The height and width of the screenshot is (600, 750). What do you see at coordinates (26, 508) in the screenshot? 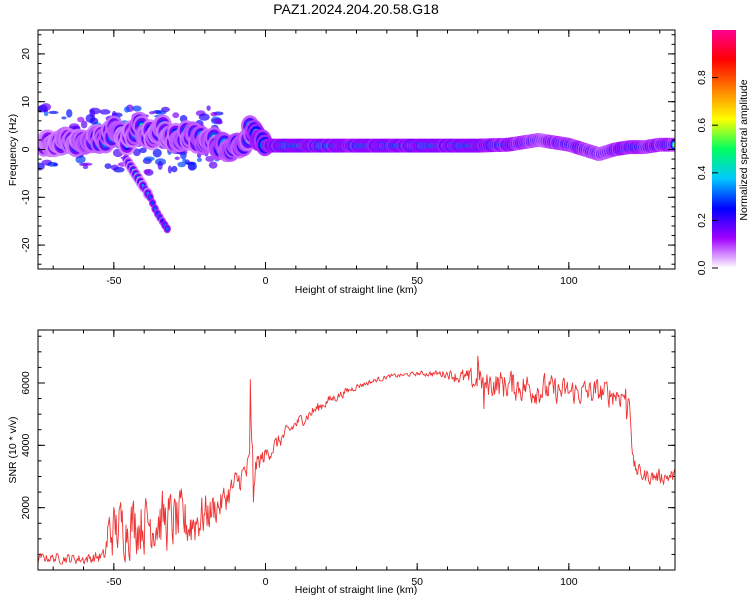
I see `y-tick-label: 2000` at bounding box center [26, 508].